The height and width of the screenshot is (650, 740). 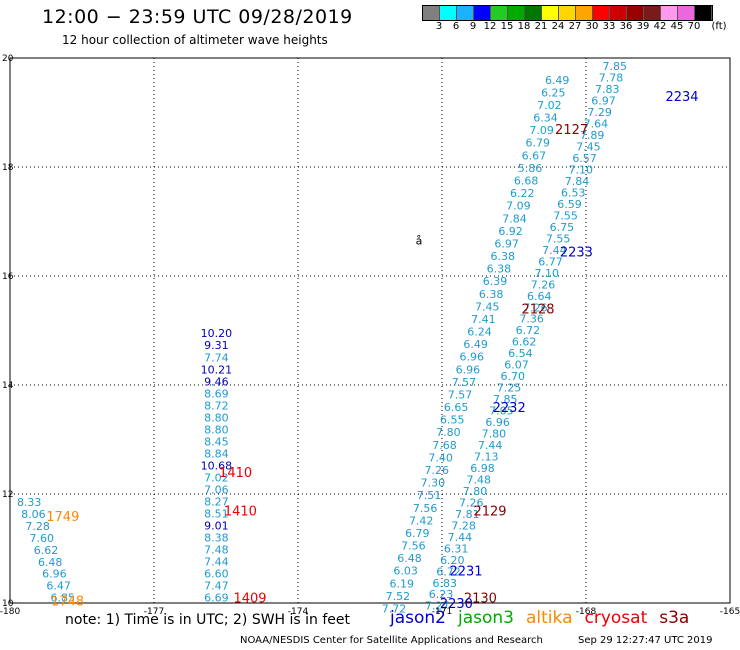 I want to click on swh-value: 7.09, so click(x=518, y=206).